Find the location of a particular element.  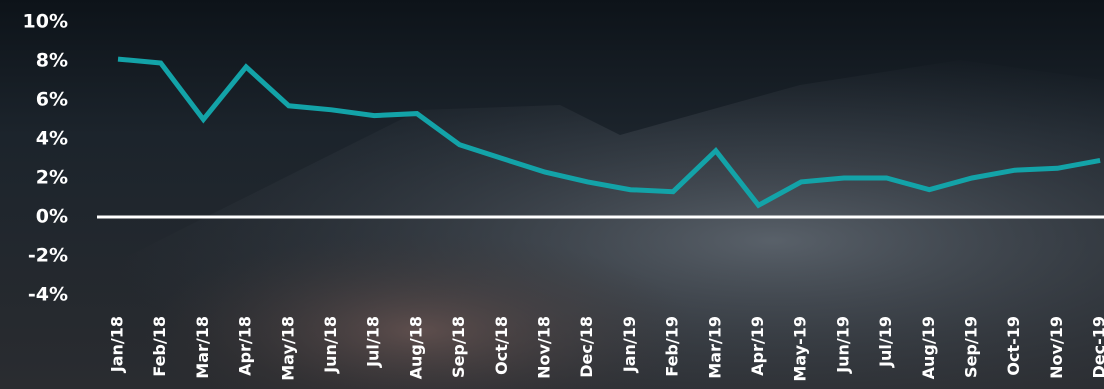

x-tick-label: Aug/19 is located at coordinates (928, 347).